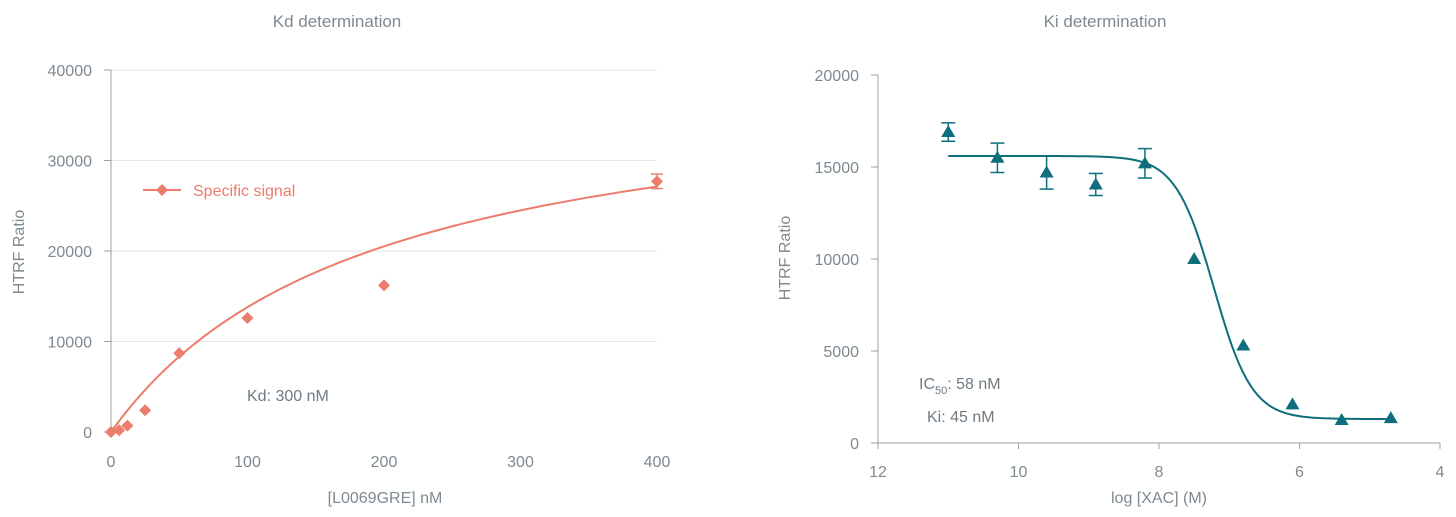 The width and height of the screenshot is (1456, 517). What do you see at coordinates (111, 462) in the screenshot?
I see `kd-x-tick-label: 0` at bounding box center [111, 462].